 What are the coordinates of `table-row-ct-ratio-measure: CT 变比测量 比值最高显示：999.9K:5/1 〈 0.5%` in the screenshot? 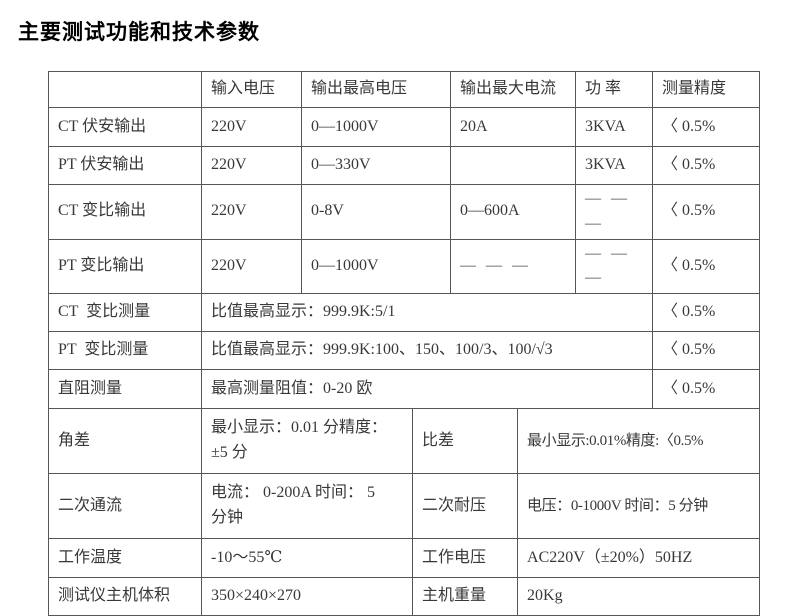 It's located at (404, 313).